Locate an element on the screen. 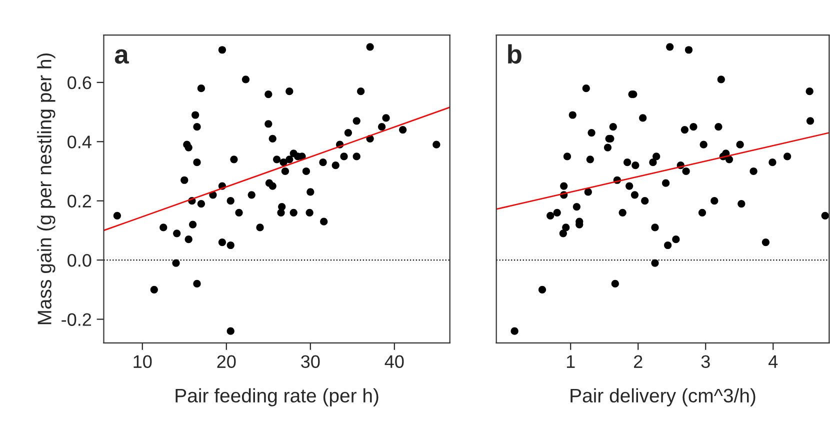  chart-title: a is located at coordinates (121, 56).